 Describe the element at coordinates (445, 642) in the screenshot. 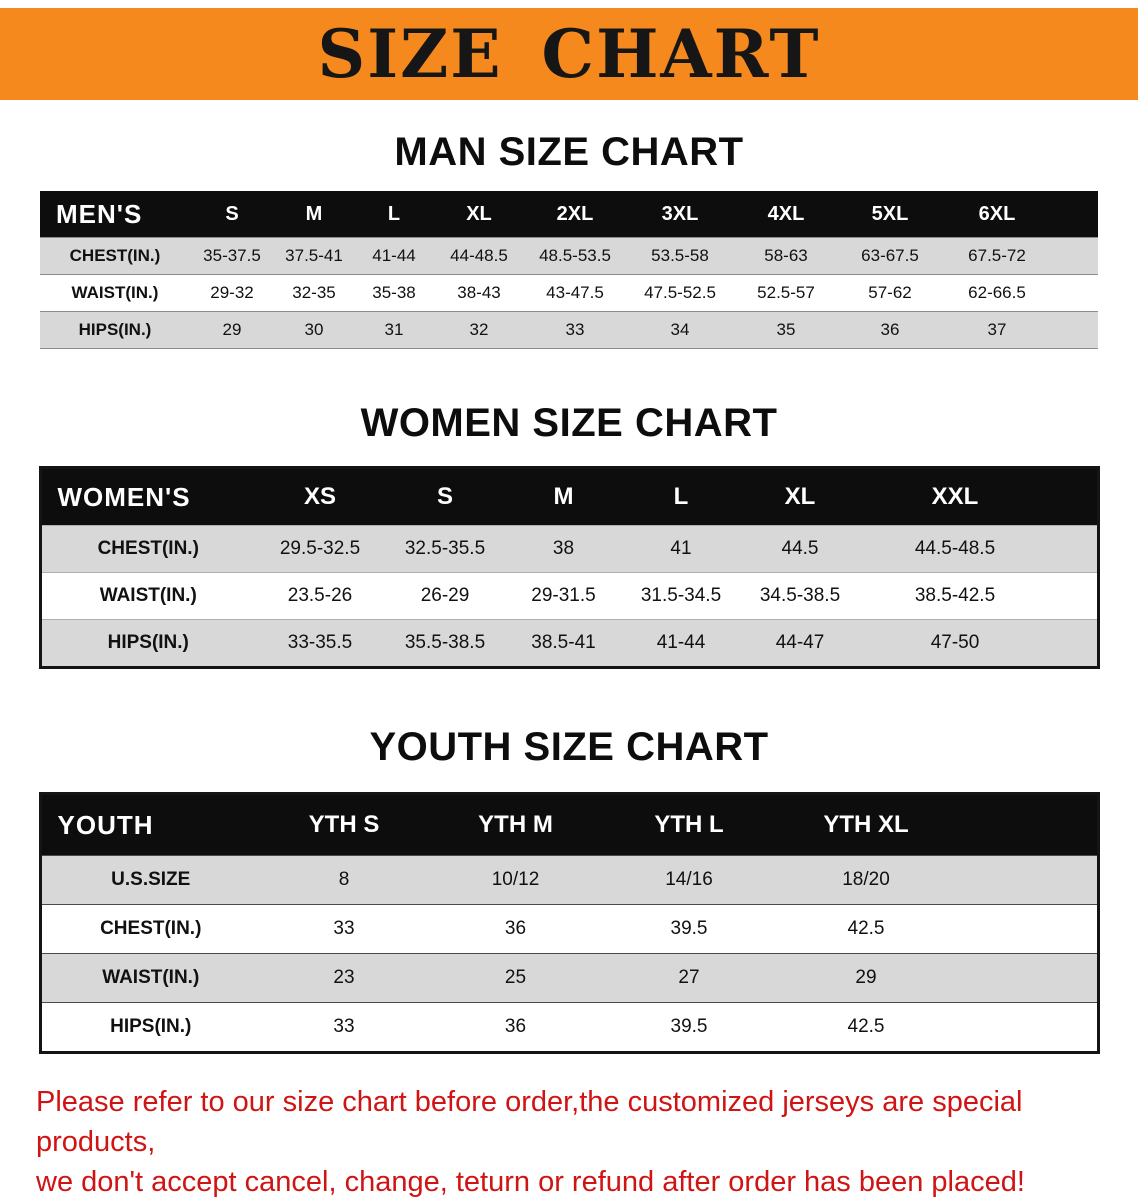

I see `size-value-cell: 35.5-38.5` at that location.